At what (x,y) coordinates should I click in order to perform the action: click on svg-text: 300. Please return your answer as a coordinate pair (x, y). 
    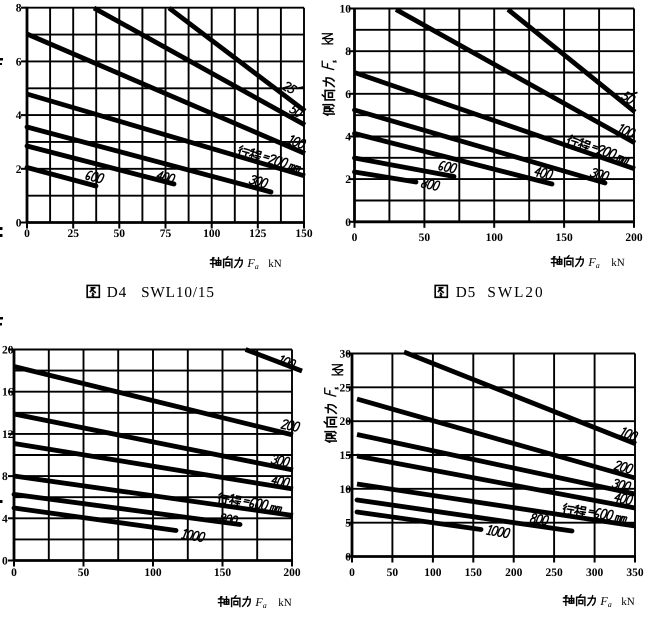
    Looking at the image, I should click on (595, 573).